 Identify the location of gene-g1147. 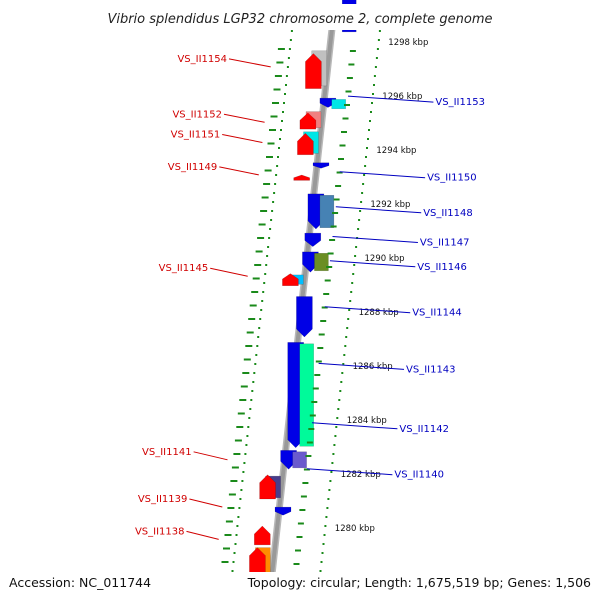
(313, 239).